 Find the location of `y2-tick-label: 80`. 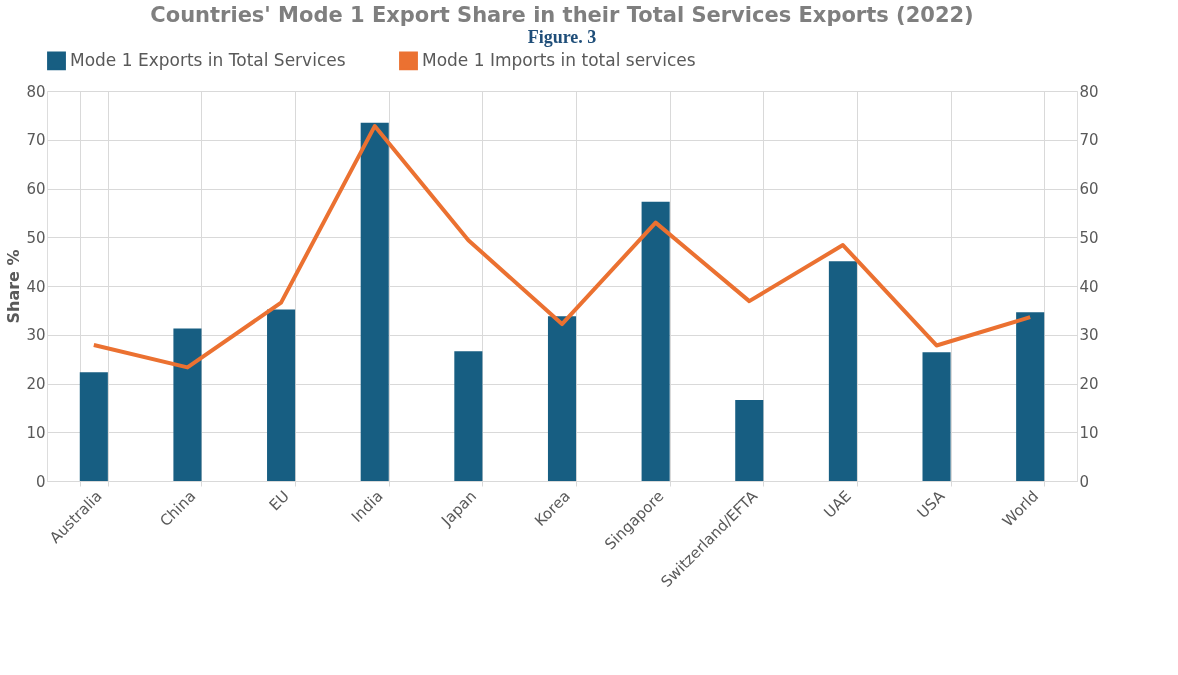

y2-tick-label: 80 is located at coordinates (1089, 91).